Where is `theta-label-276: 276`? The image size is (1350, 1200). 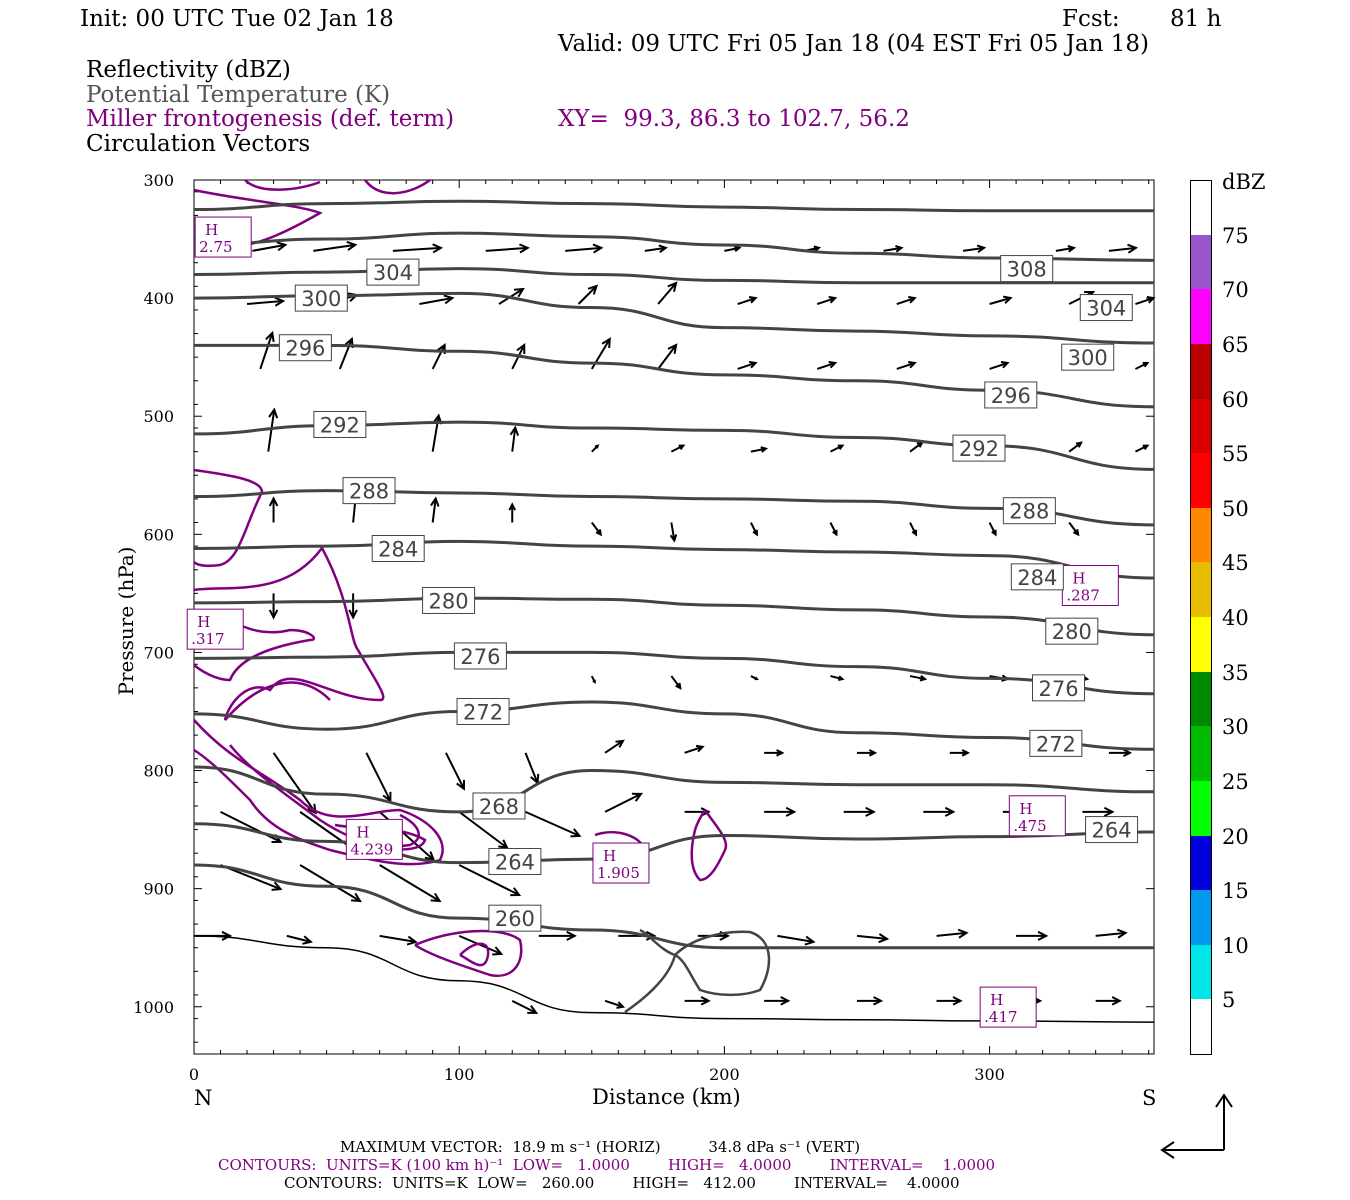 theta-label-276: 276 is located at coordinates (1058, 689).